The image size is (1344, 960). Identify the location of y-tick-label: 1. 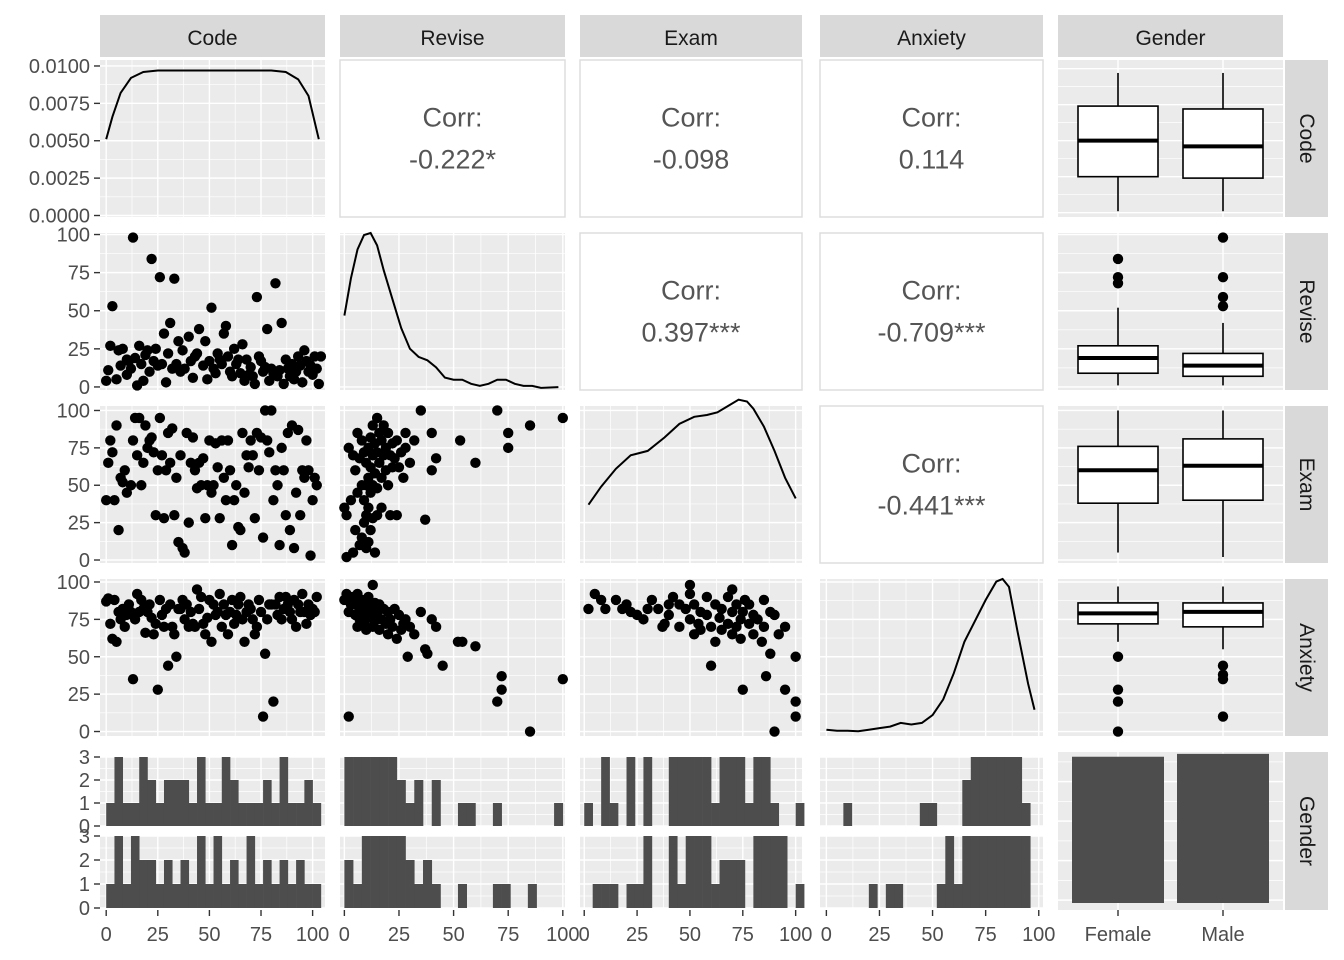
(84, 885).